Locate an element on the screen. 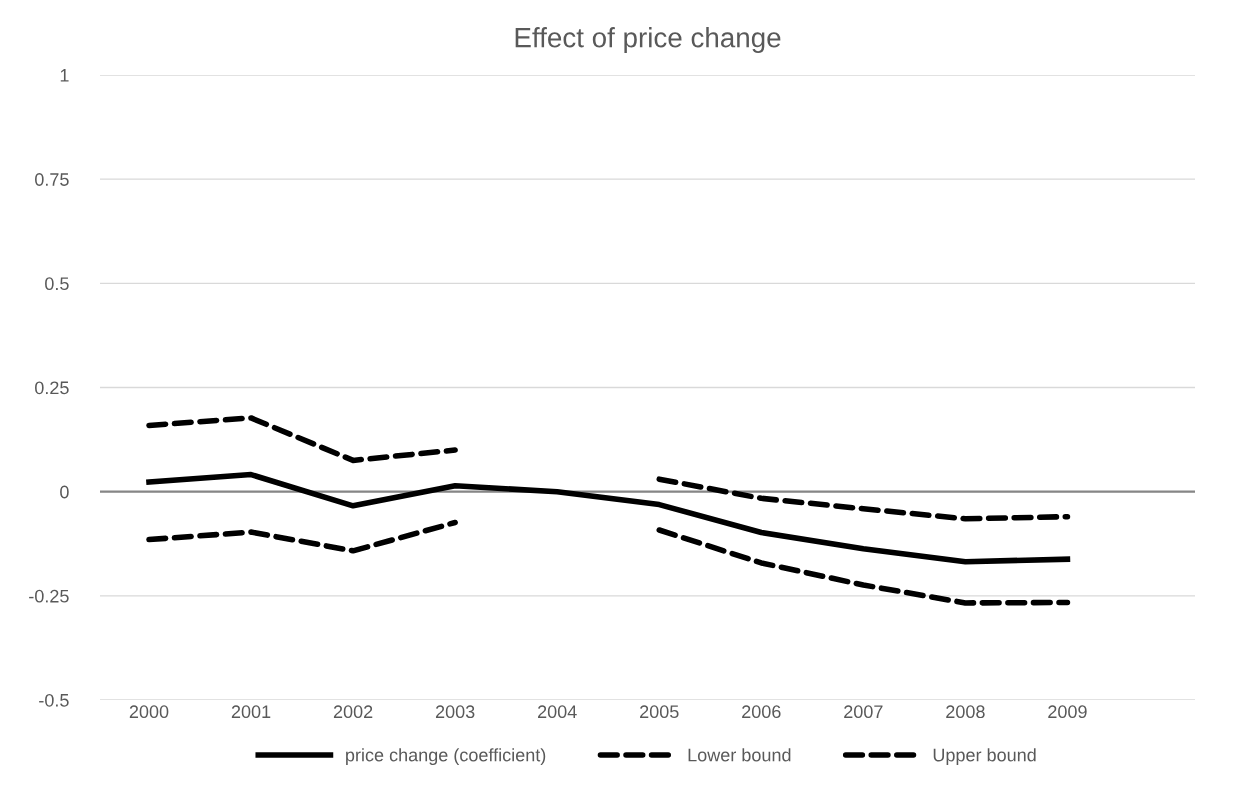  x-tick-label: 2000 is located at coordinates (149, 712).